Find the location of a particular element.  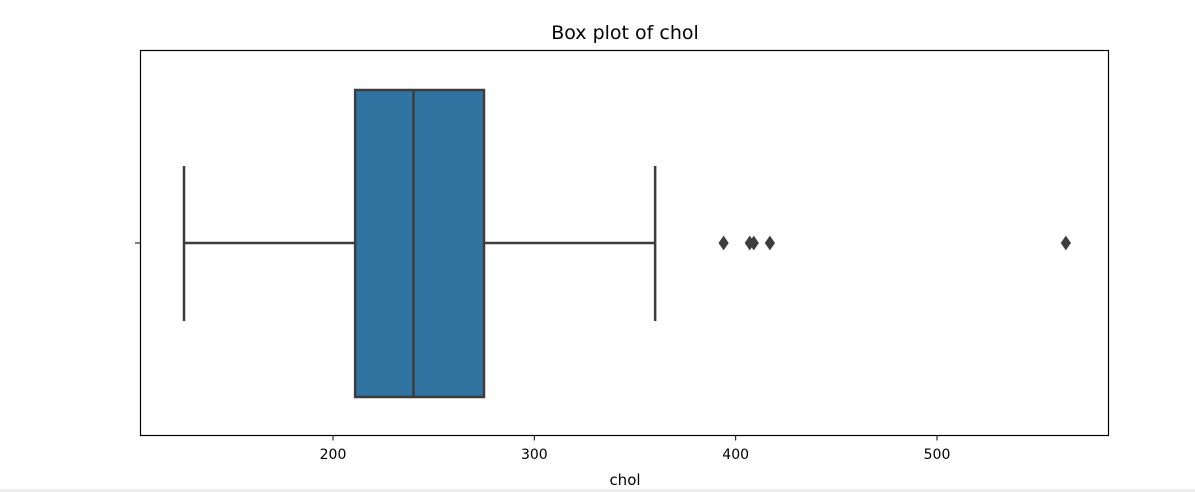

bottom-divider is located at coordinates (597, 490).